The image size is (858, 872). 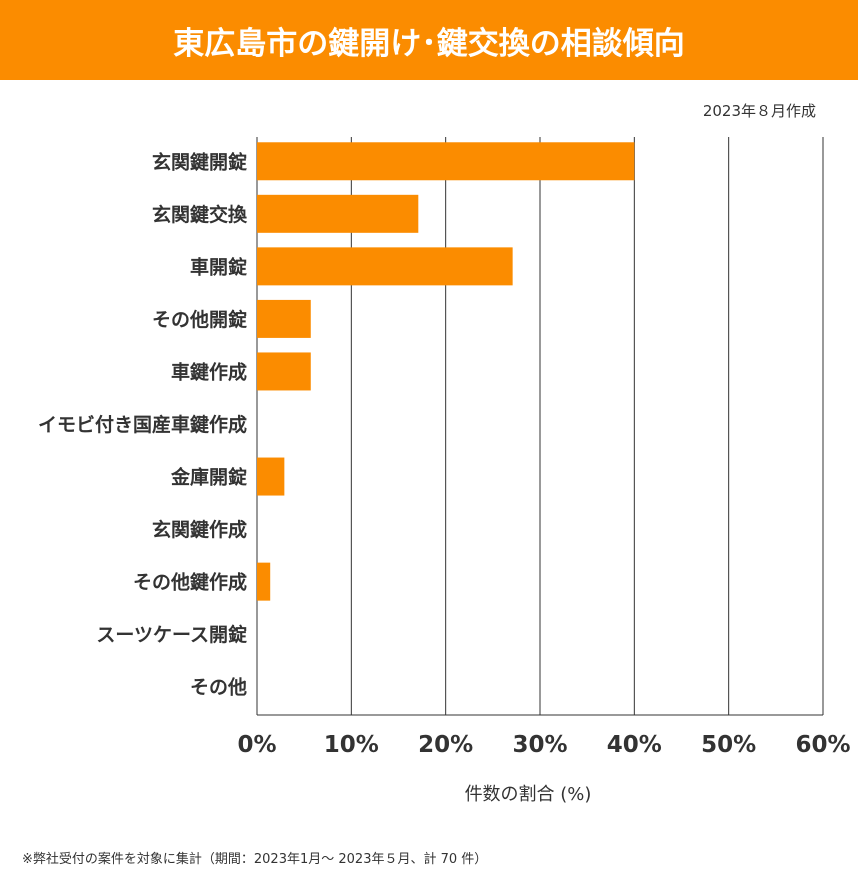 I want to click on x-tick-label: 60%, so click(x=822, y=745).